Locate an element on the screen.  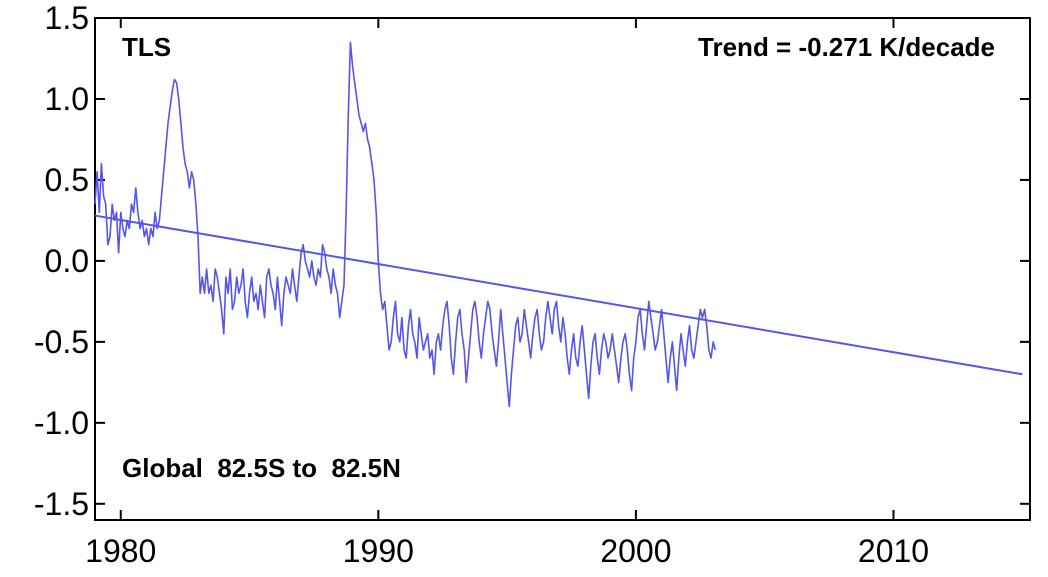
x-tick-label: 1980 is located at coordinates (120, 551).